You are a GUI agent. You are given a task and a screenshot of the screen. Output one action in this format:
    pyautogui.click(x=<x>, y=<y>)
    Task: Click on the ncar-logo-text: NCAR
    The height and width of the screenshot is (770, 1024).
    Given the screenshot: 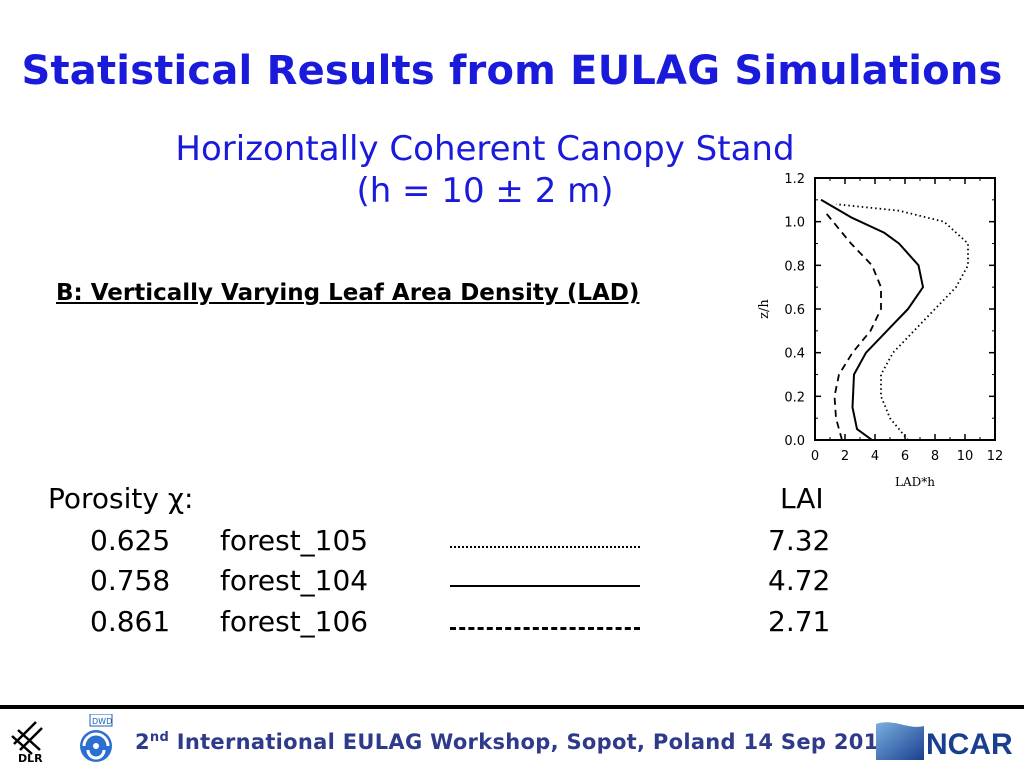 What is the action you would take?
    pyautogui.click(x=969, y=744)
    